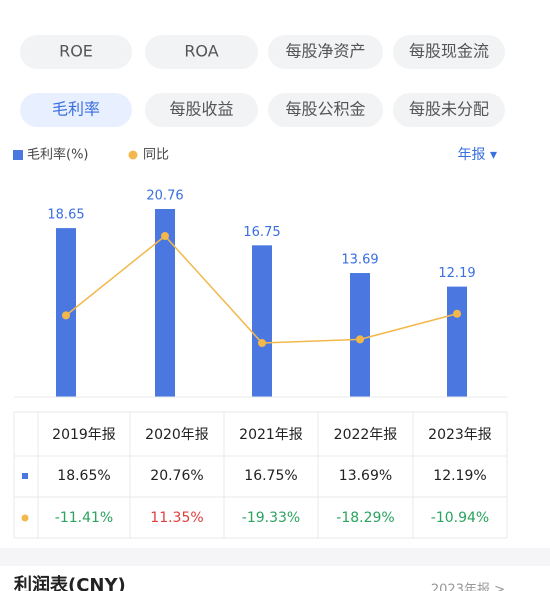 The width and height of the screenshot is (550, 591). I want to click on table-cell: -19.33%, so click(271, 518).